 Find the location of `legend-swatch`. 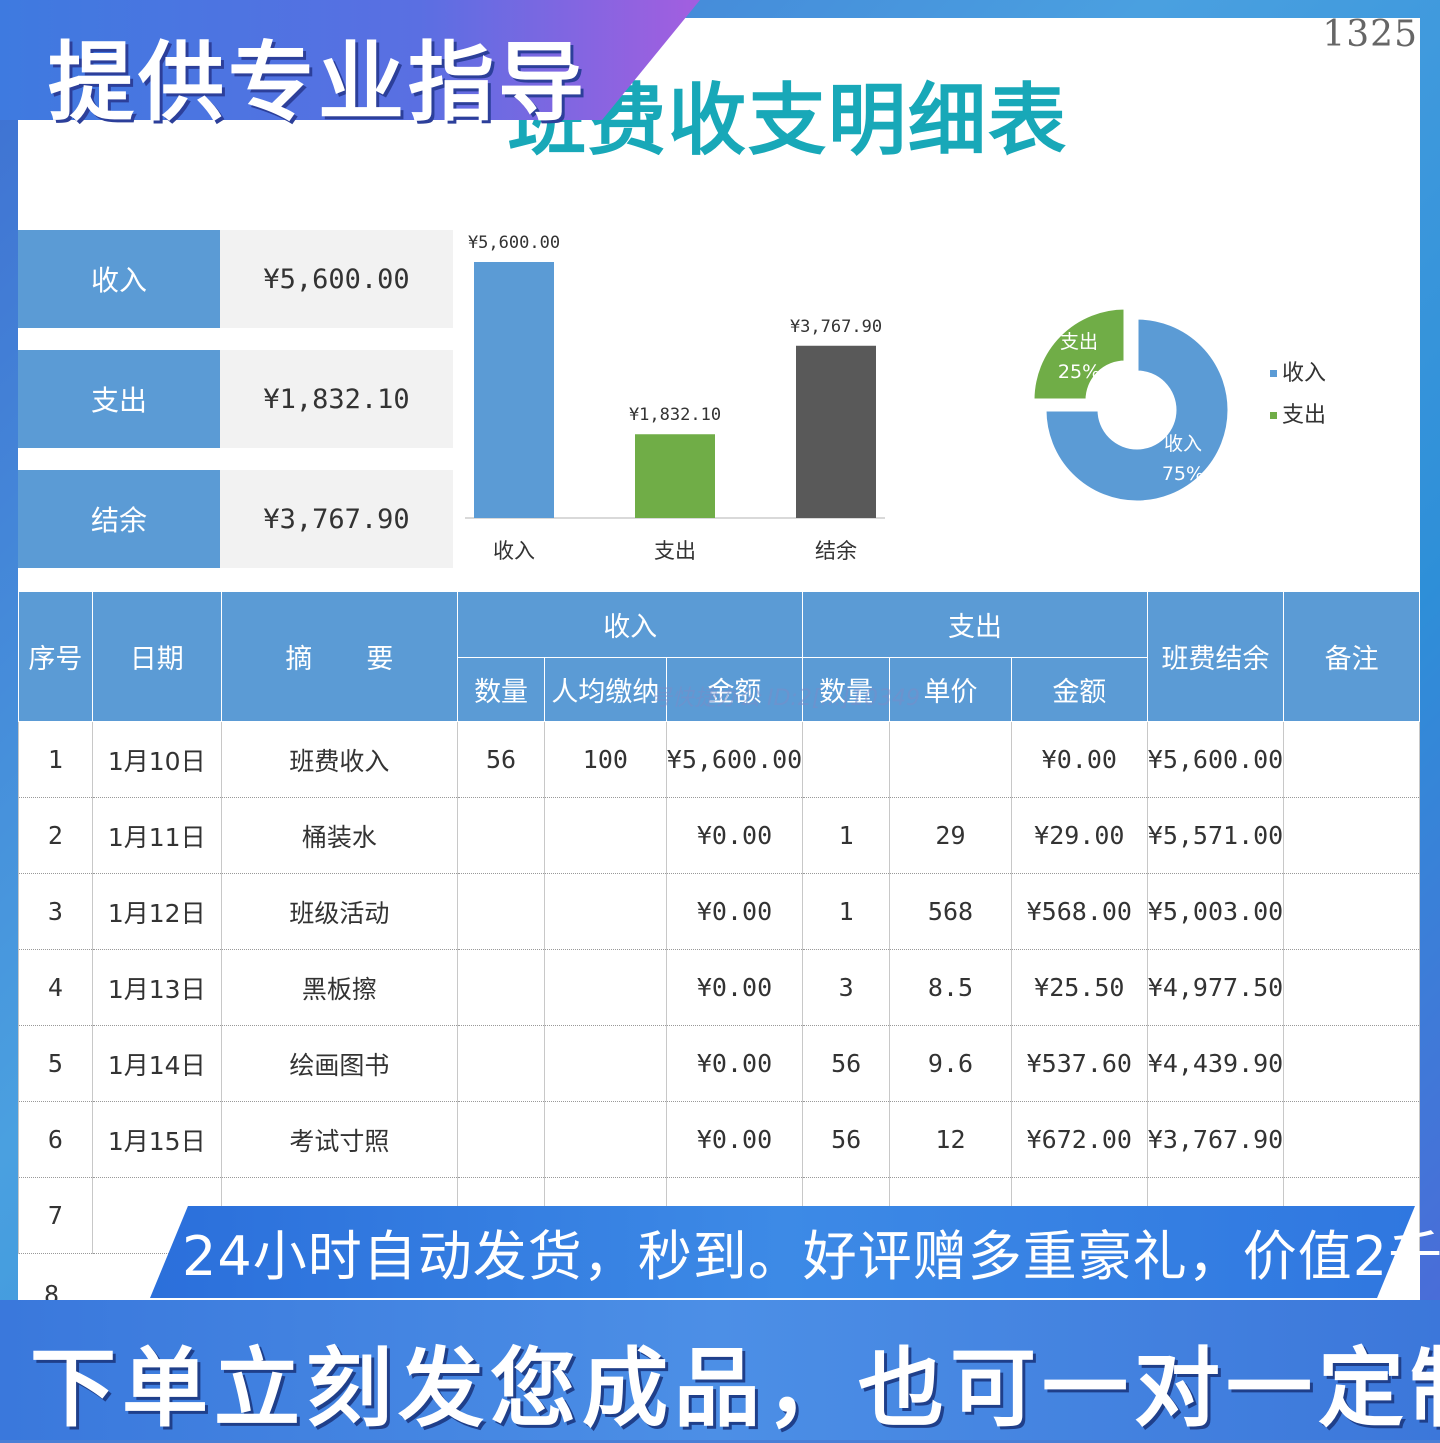

legend-swatch is located at coordinates (1273, 415).